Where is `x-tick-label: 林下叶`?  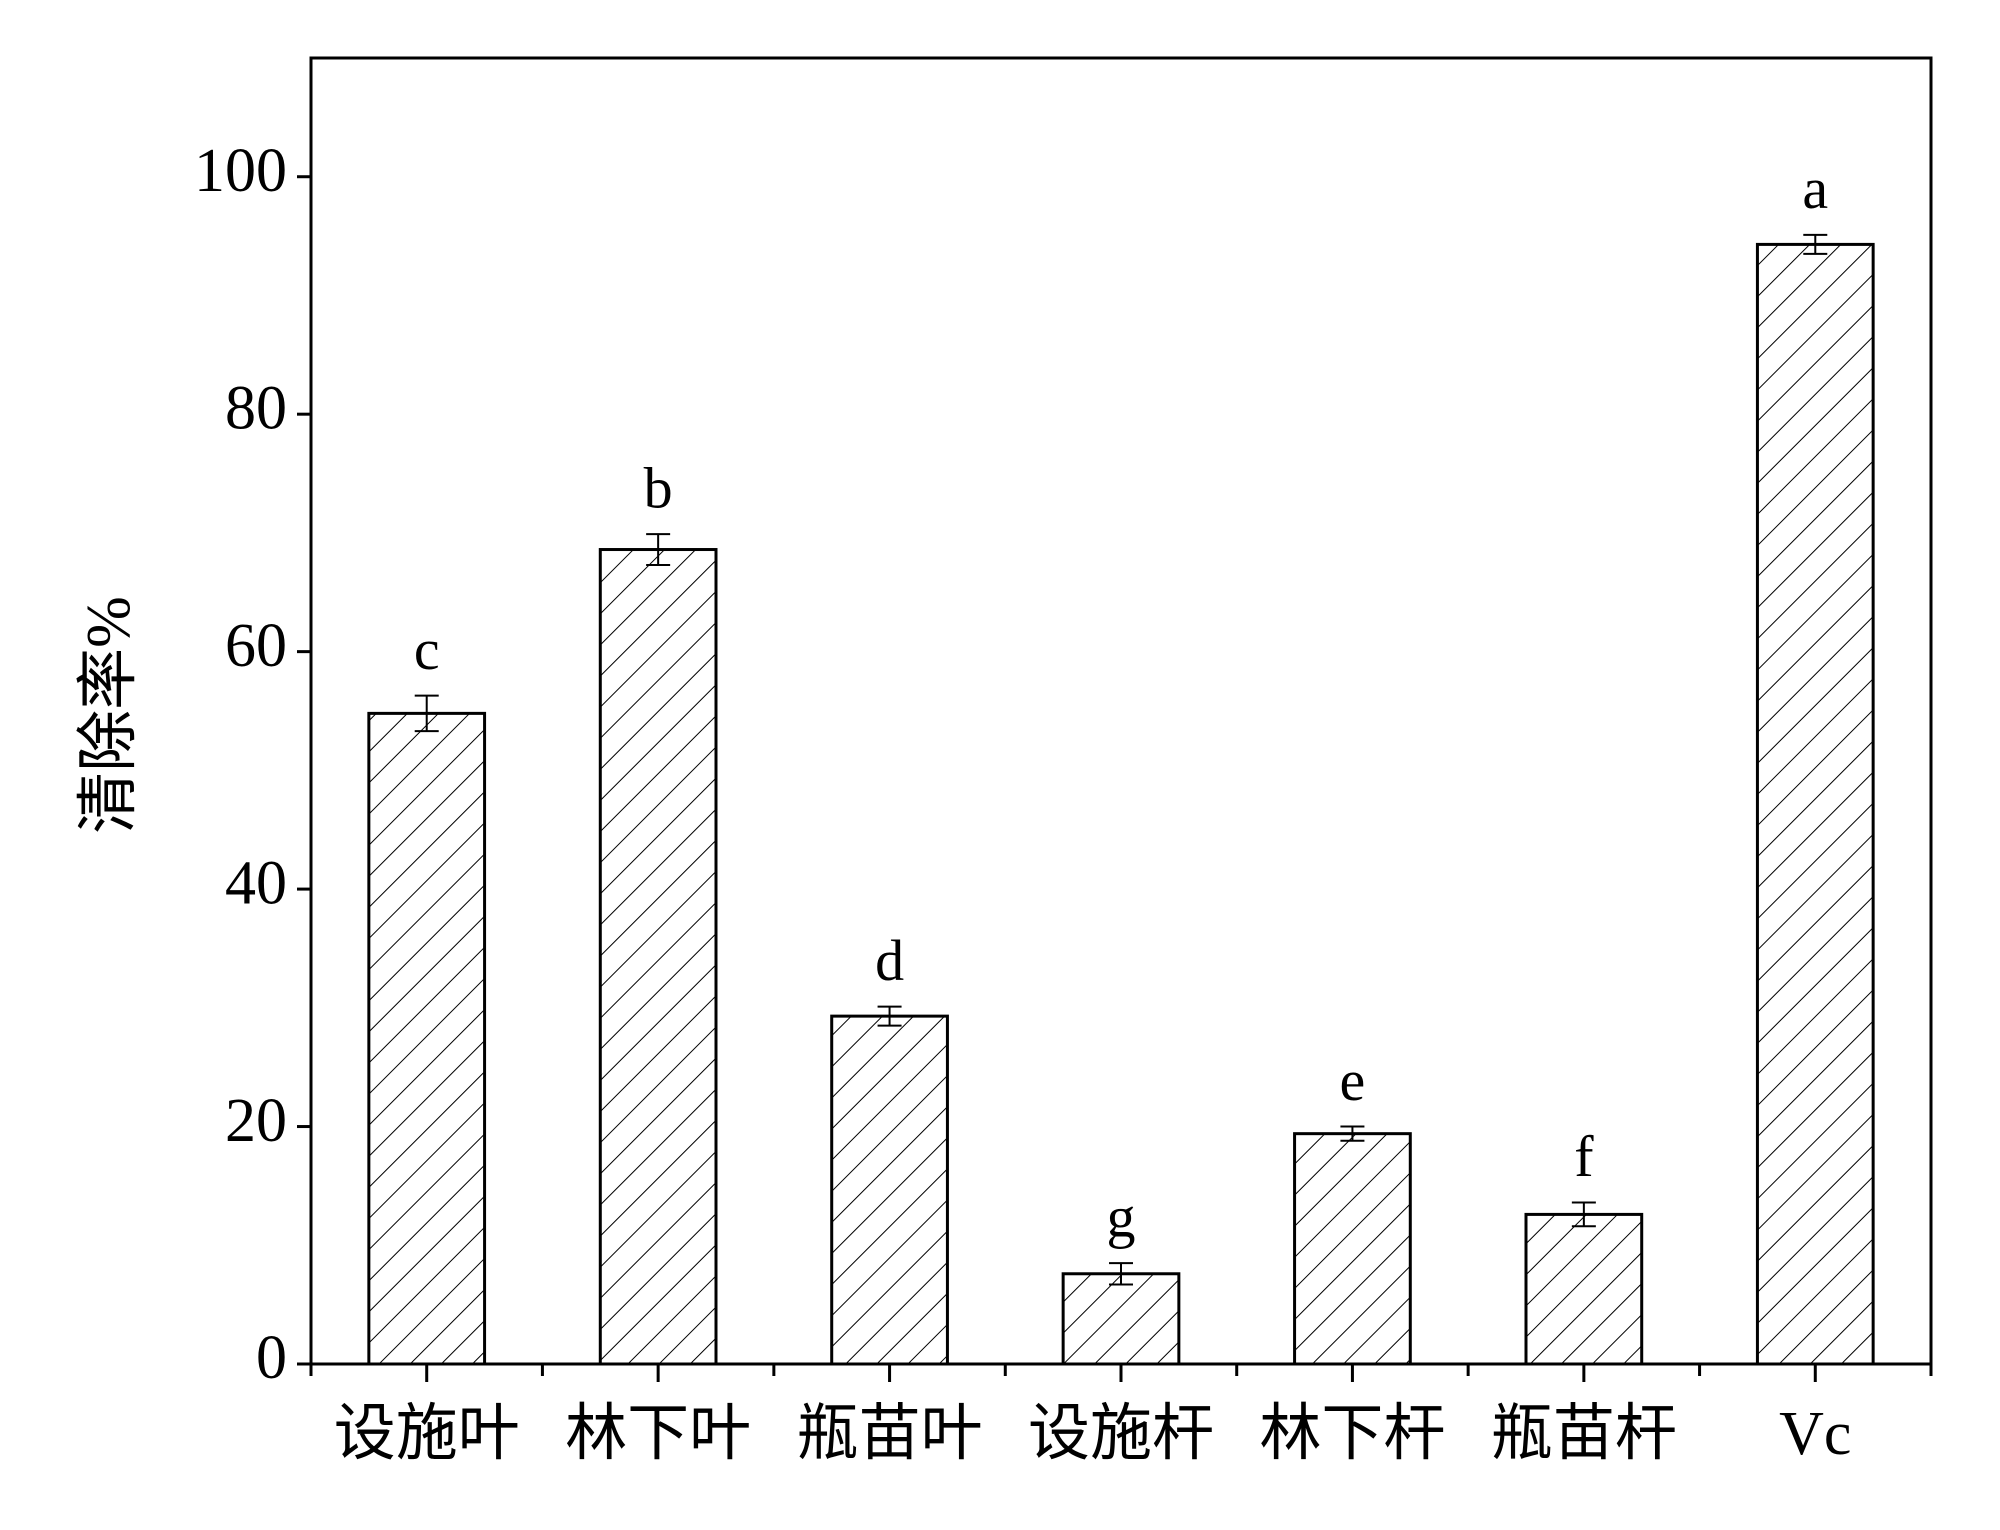
x-tick-label: 林下叶 is located at coordinates (658, 1434).